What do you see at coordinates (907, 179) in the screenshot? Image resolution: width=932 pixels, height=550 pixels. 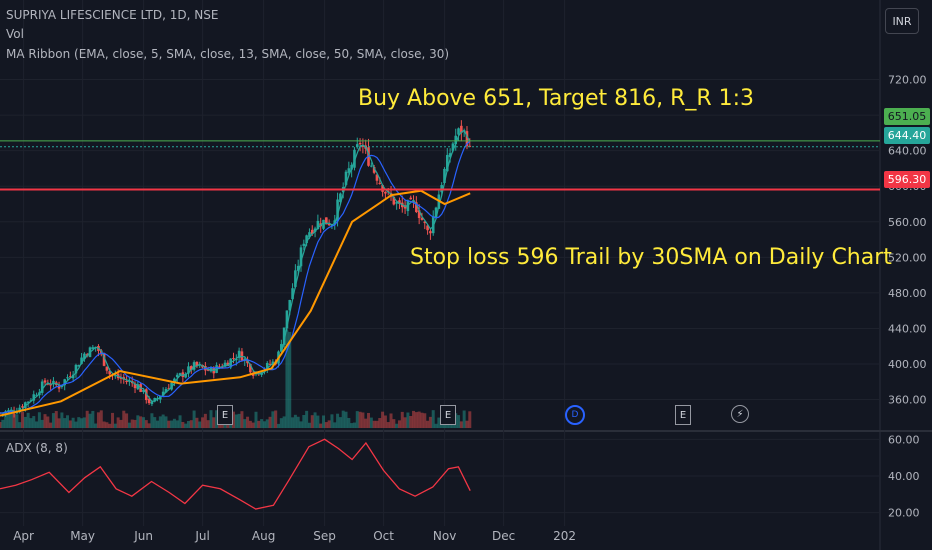 I see `price-badge-stop: 596.30` at bounding box center [907, 179].